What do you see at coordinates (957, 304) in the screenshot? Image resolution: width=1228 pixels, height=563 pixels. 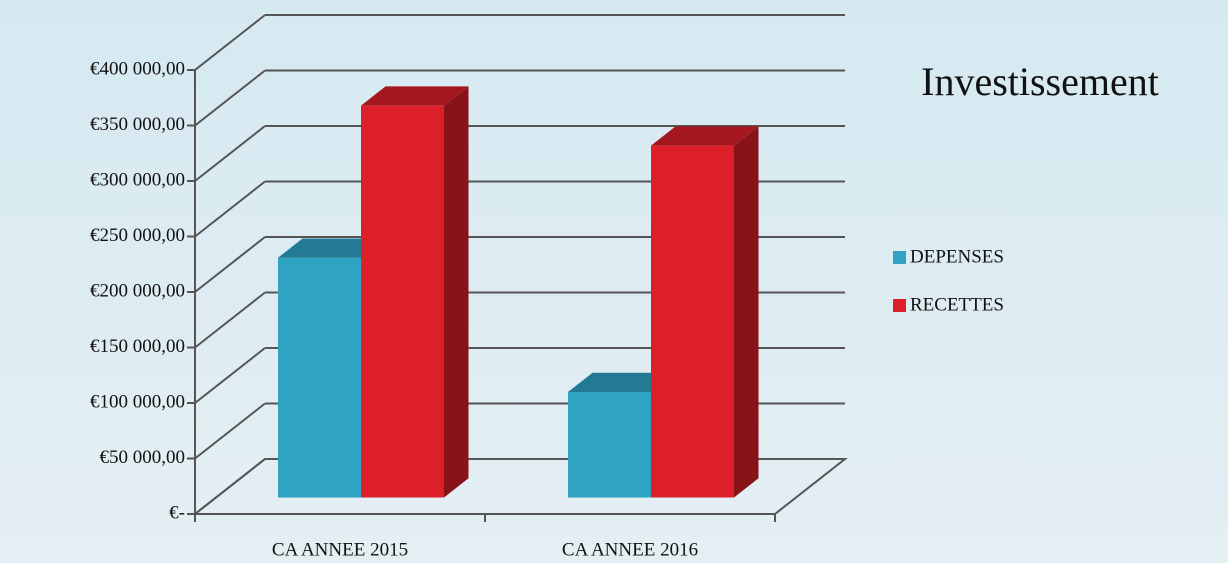 I see `legend-label: RECETTES` at bounding box center [957, 304].